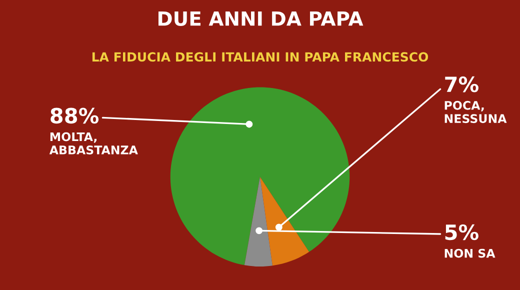  I want to click on slice-label: NON SA, so click(470, 253).